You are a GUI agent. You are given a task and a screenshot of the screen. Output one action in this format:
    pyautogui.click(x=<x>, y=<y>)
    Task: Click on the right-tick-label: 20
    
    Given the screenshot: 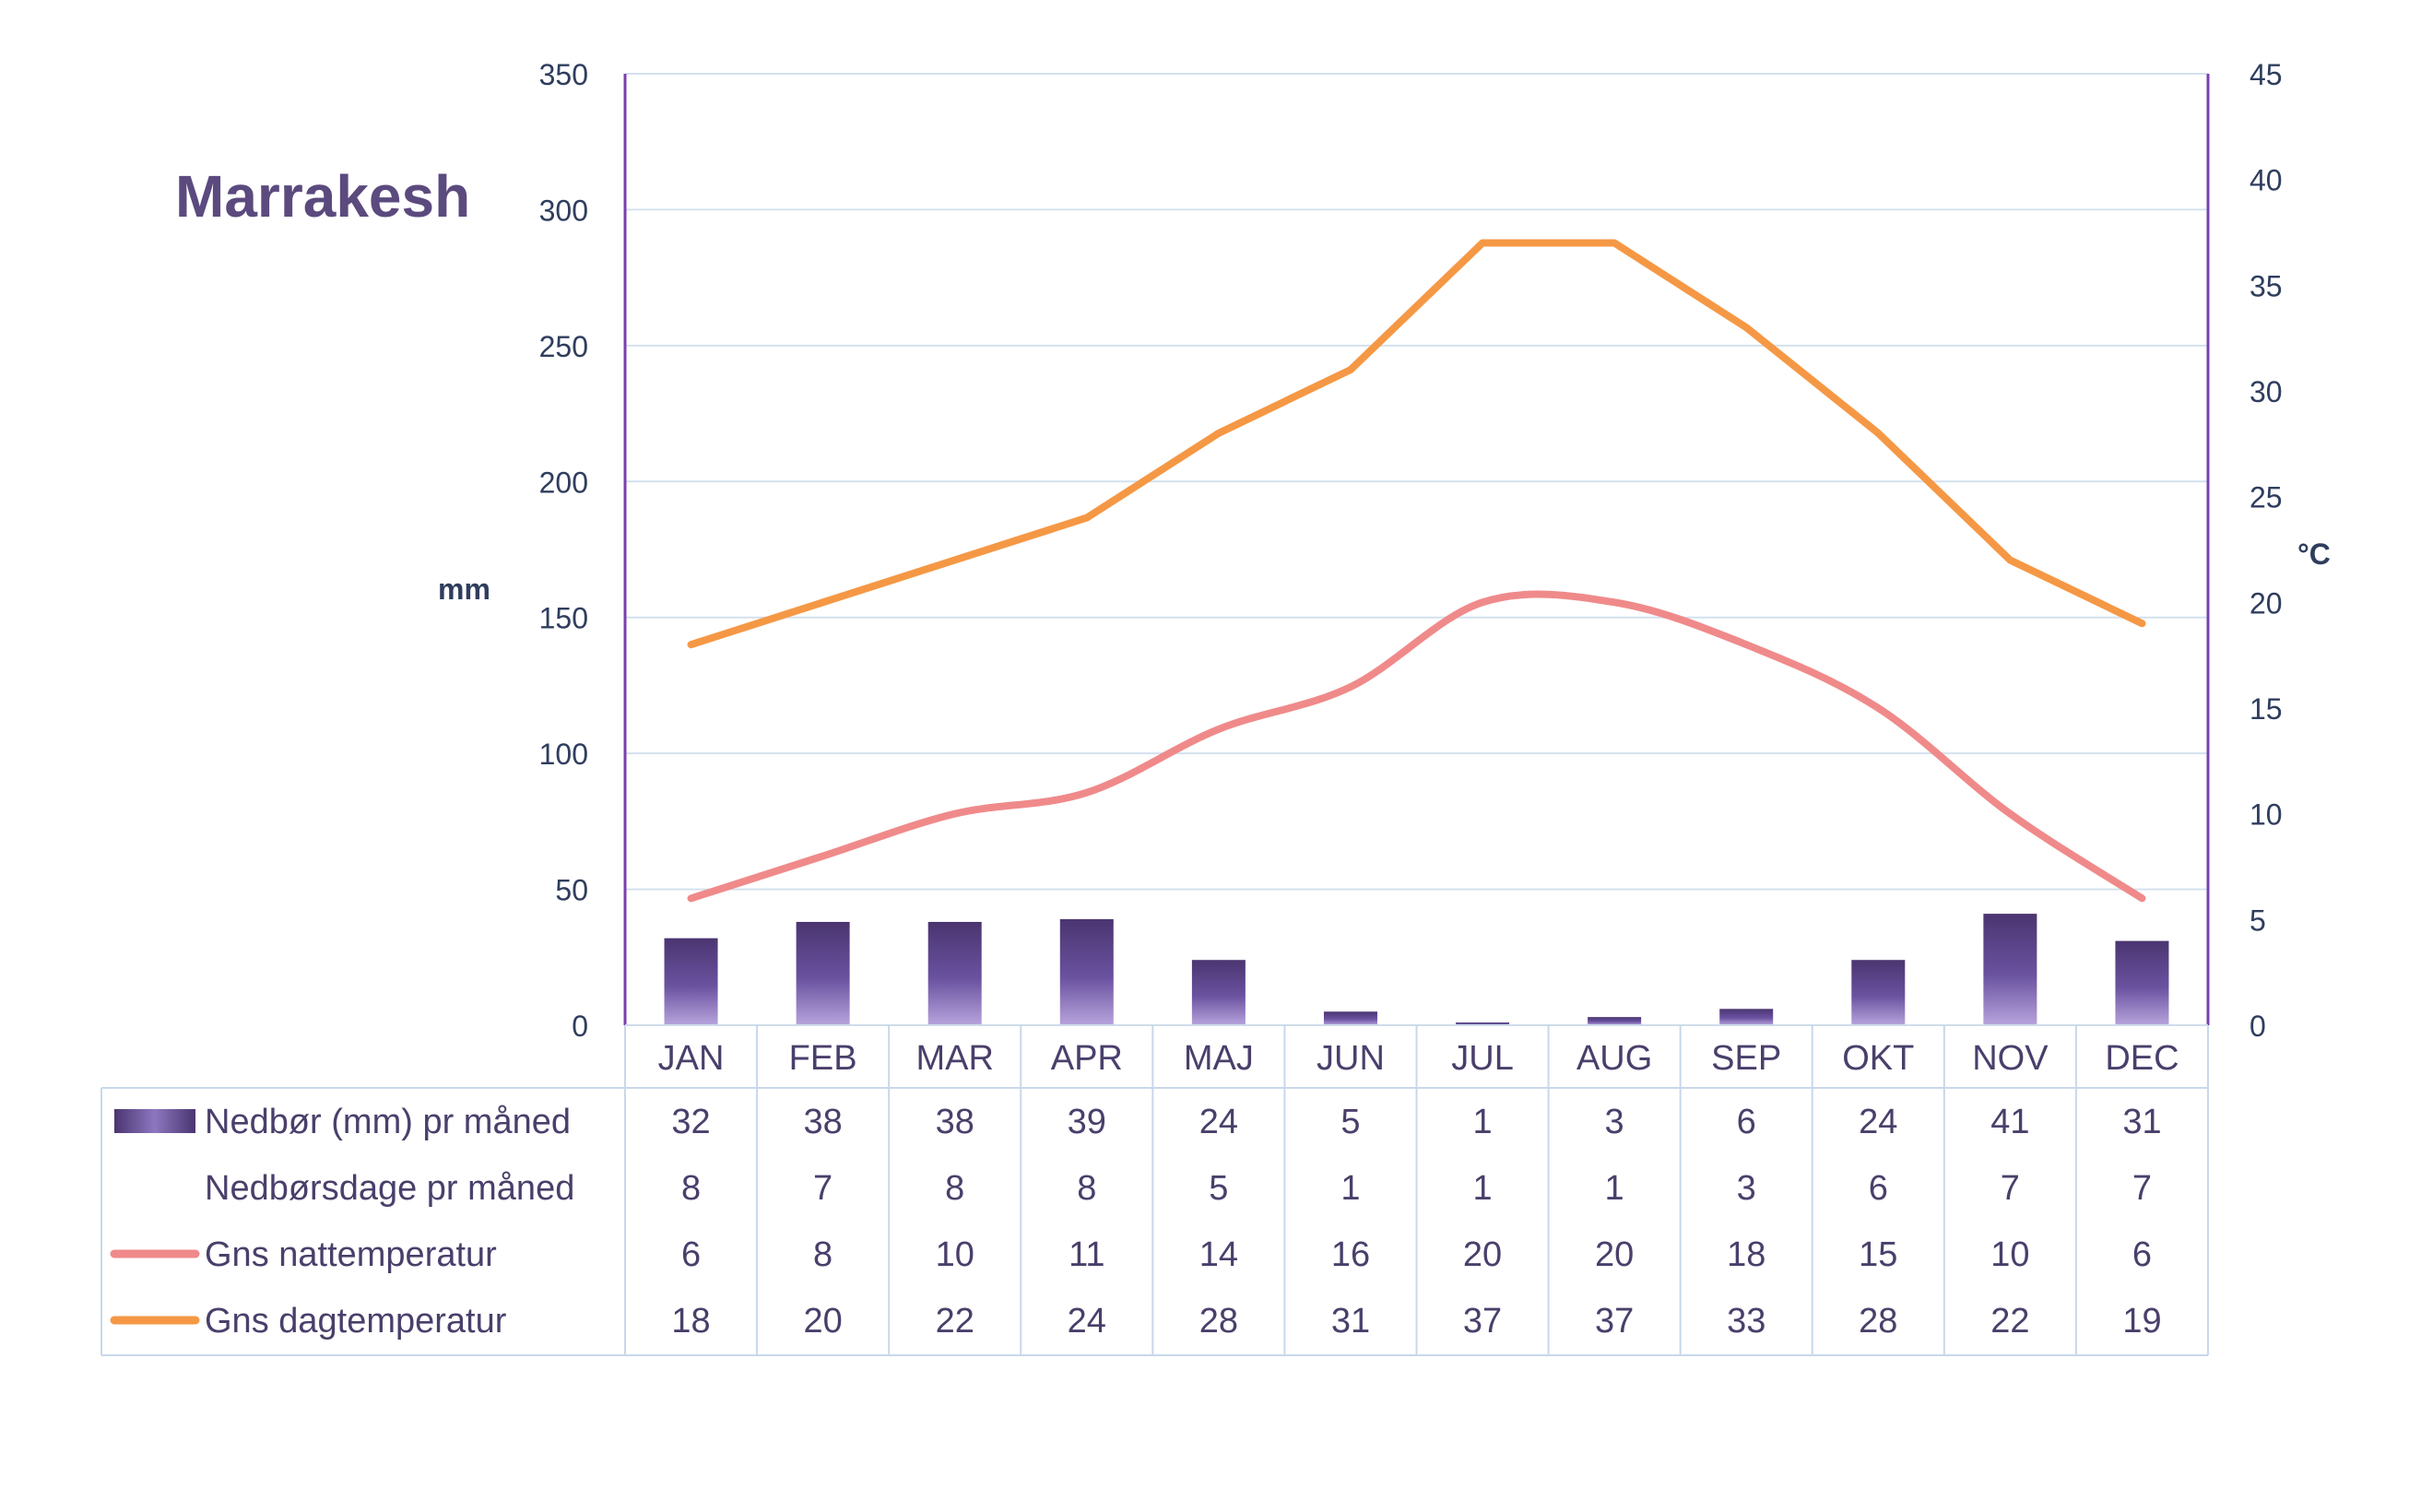 What is the action you would take?
    pyautogui.click(x=2266, y=603)
    